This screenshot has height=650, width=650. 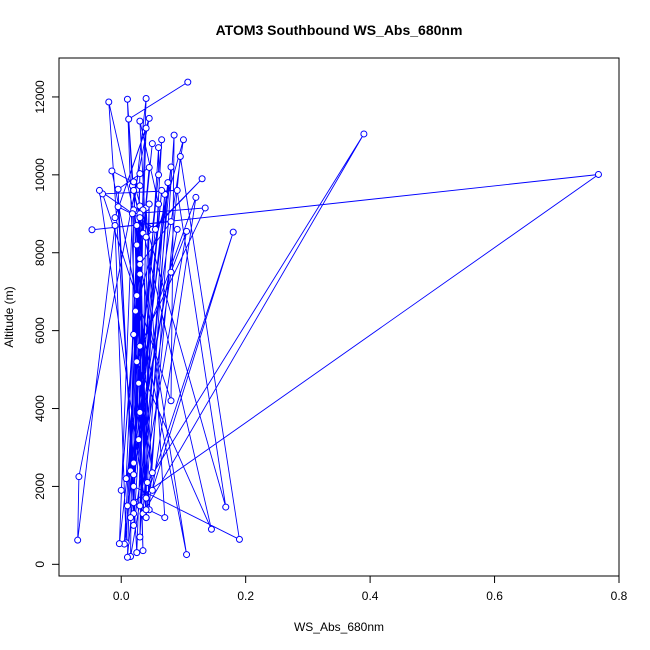 What do you see at coordinates (370, 596) in the screenshot?
I see `x-tick-label: 0.4` at bounding box center [370, 596].